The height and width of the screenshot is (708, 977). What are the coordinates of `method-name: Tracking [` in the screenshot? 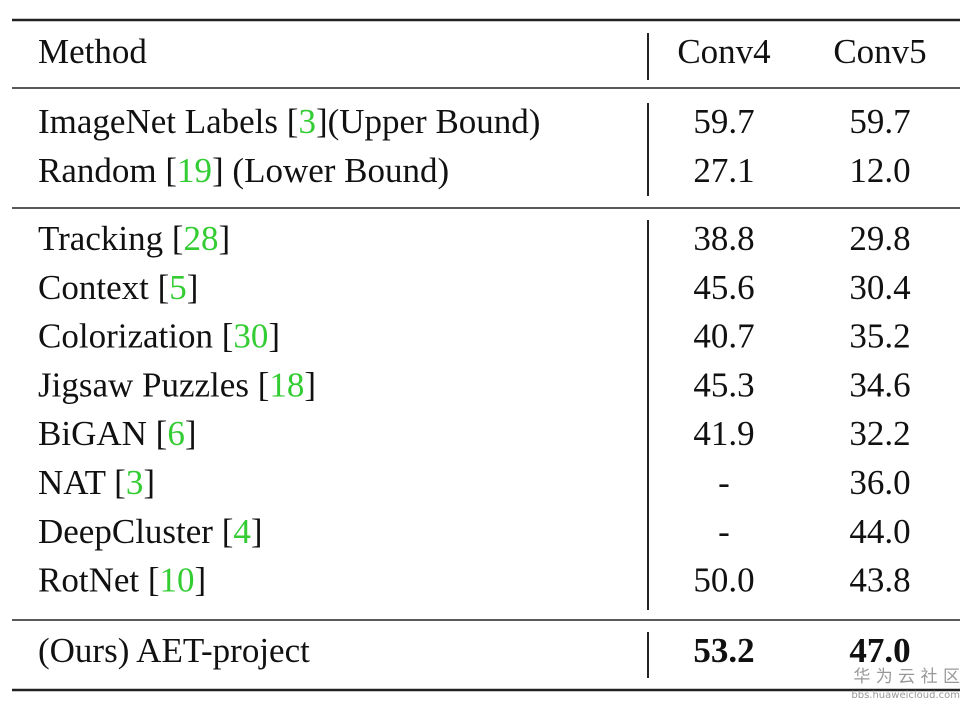 It's located at (111, 238).